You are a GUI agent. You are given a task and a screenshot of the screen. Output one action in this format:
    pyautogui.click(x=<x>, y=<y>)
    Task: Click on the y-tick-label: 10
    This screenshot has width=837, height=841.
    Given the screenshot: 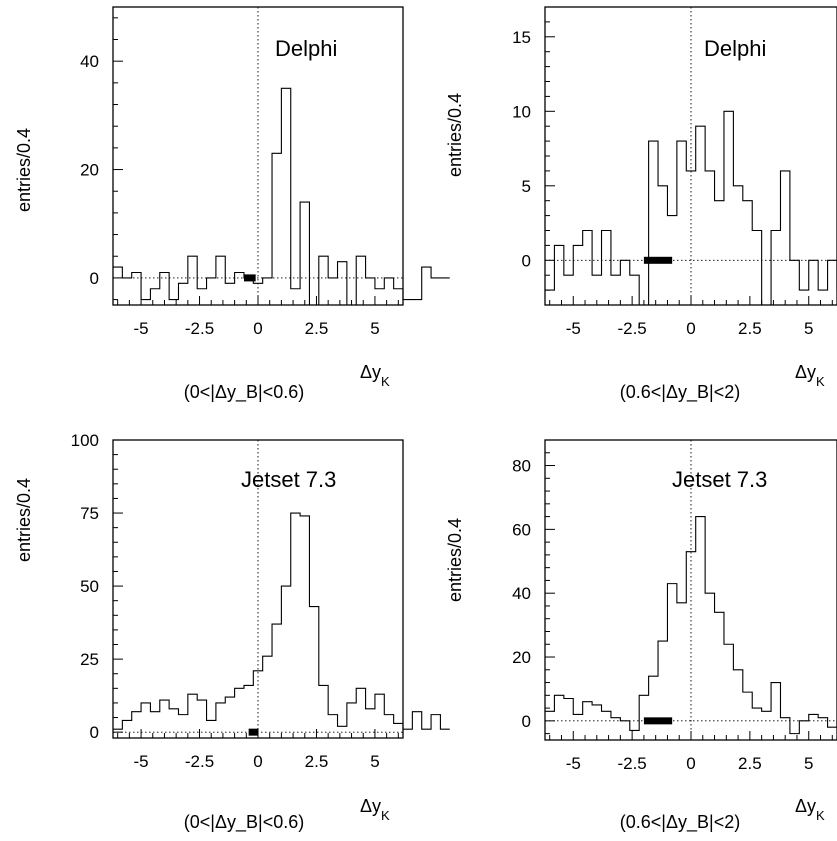 What is the action you would take?
    pyautogui.click(x=521, y=111)
    